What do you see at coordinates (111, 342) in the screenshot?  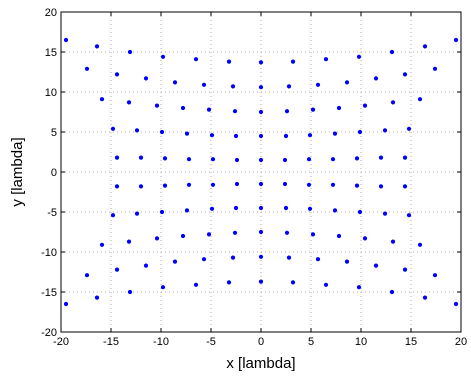 I see `x-tick-label: -15` at bounding box center [111, 342].